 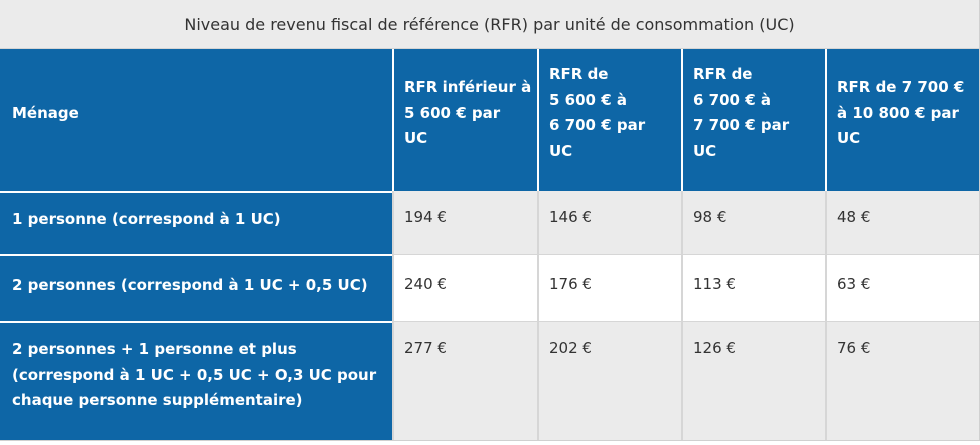 I want to click on table-cell: 126 €, so click(x=753, y=380).